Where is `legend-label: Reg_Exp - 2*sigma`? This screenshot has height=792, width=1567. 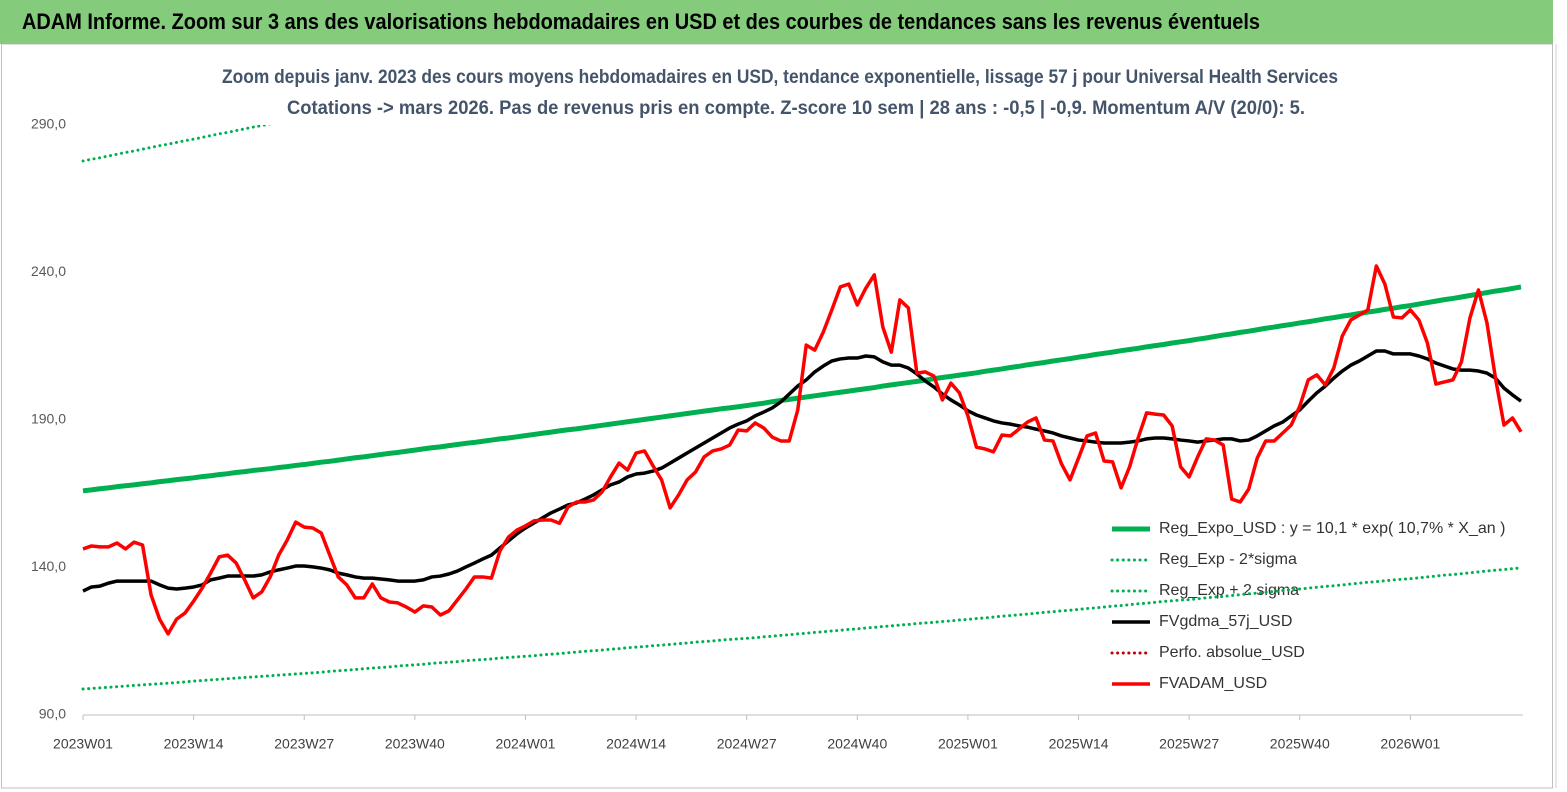 legend-label: Reg_Exp - 2*sigma is located at coordinates (1228, 559).